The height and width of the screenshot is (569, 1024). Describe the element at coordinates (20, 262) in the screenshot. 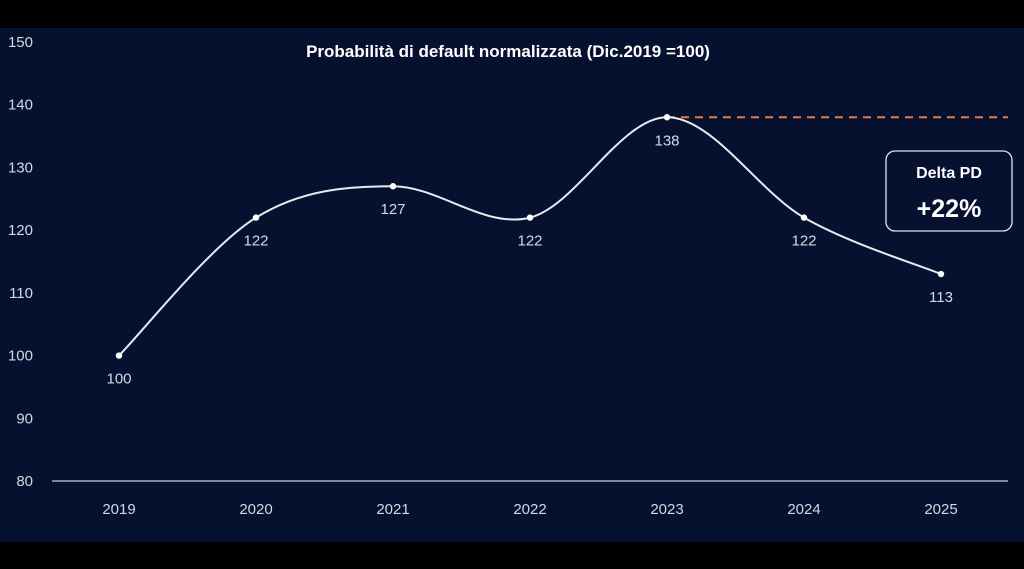

I see `y-axis: 80 90 100 110 120 130 140 150` at that location.